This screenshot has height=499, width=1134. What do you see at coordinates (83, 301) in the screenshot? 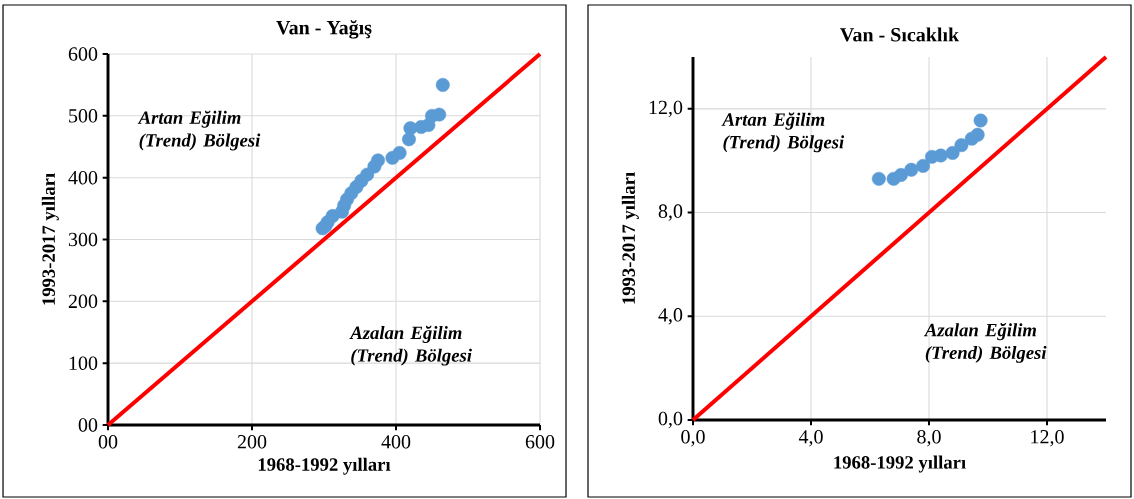
I see `y-tick-label: 200` at bounding box center [83, 301].